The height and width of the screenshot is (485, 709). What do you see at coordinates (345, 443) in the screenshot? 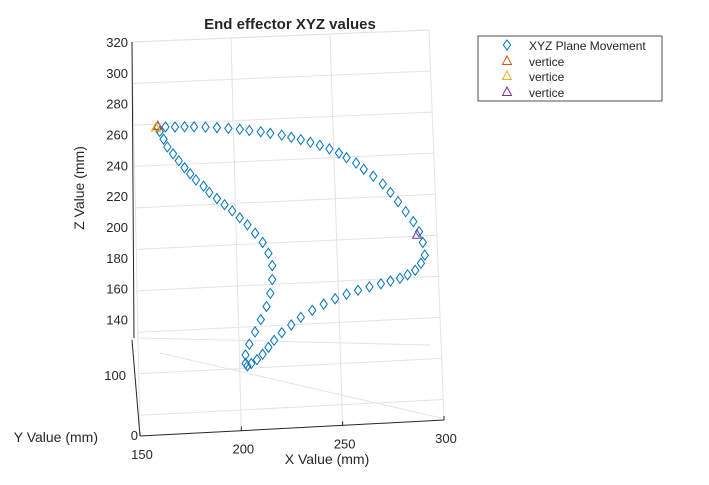
I see `x-tick-label: 250` at bounding box center [345, 443].